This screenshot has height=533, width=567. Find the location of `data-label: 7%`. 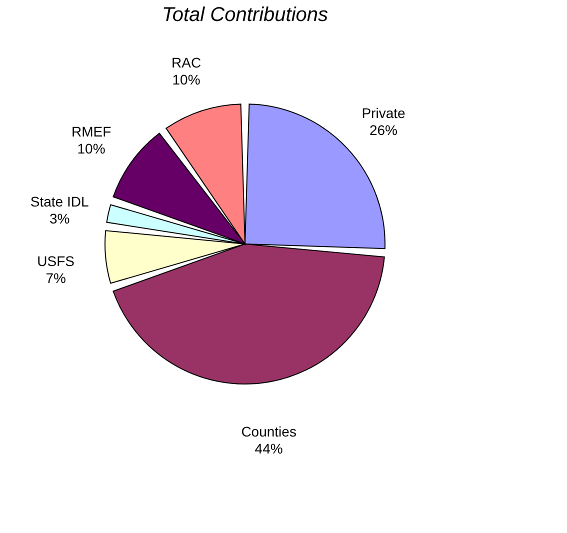

data-label: 7% is located at coordinates (56, 278).